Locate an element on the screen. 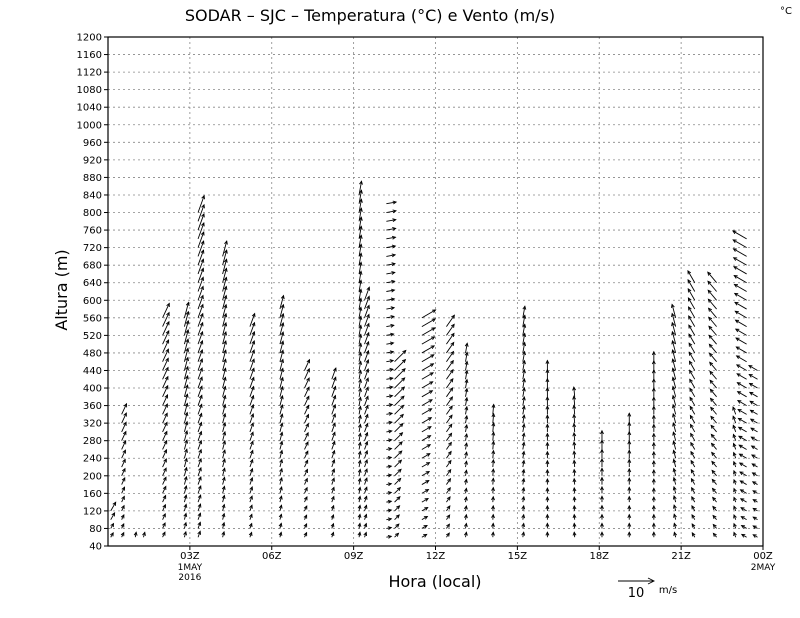 Image resolution: width=800 pixels, height=618 pixels. y-tick-label: 1000 is located at coordinates (89, 125).